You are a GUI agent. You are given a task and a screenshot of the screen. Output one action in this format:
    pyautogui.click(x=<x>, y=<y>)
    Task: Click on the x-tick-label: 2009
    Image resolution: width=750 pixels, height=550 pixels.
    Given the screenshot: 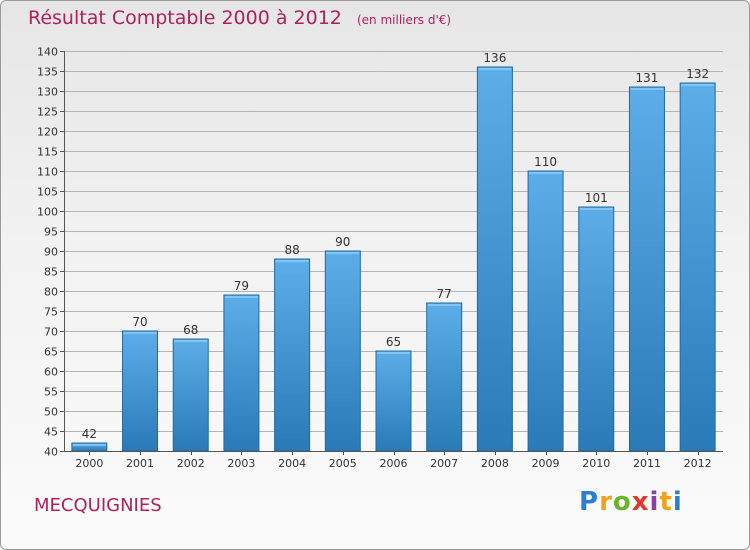 What is the action you would take?
    pyautogui.click(x=546, y=463)
    